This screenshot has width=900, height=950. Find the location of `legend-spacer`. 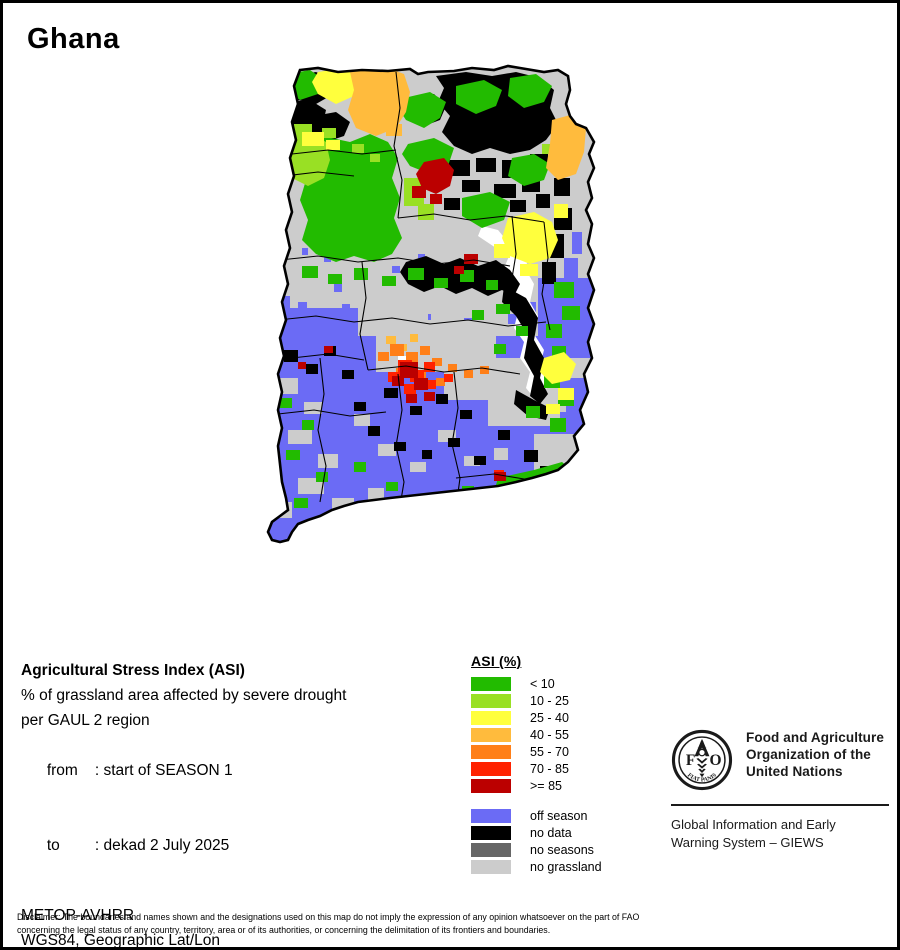

legend-spacer is located at coordinates (536, 801).